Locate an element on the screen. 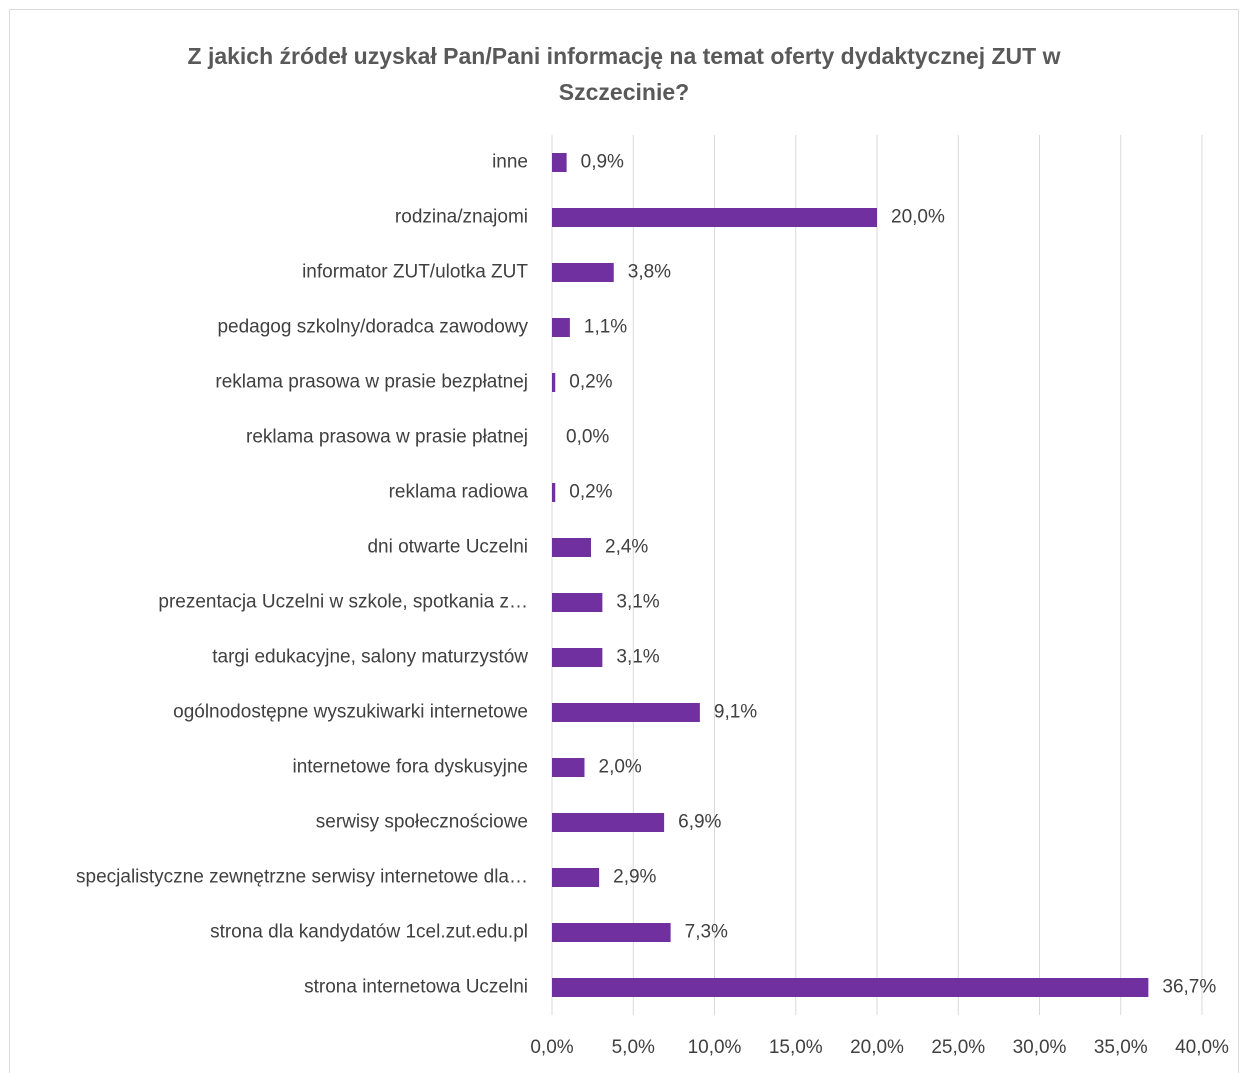  y-tick-label: reklama radiowa is located at coordinates (459, 492).